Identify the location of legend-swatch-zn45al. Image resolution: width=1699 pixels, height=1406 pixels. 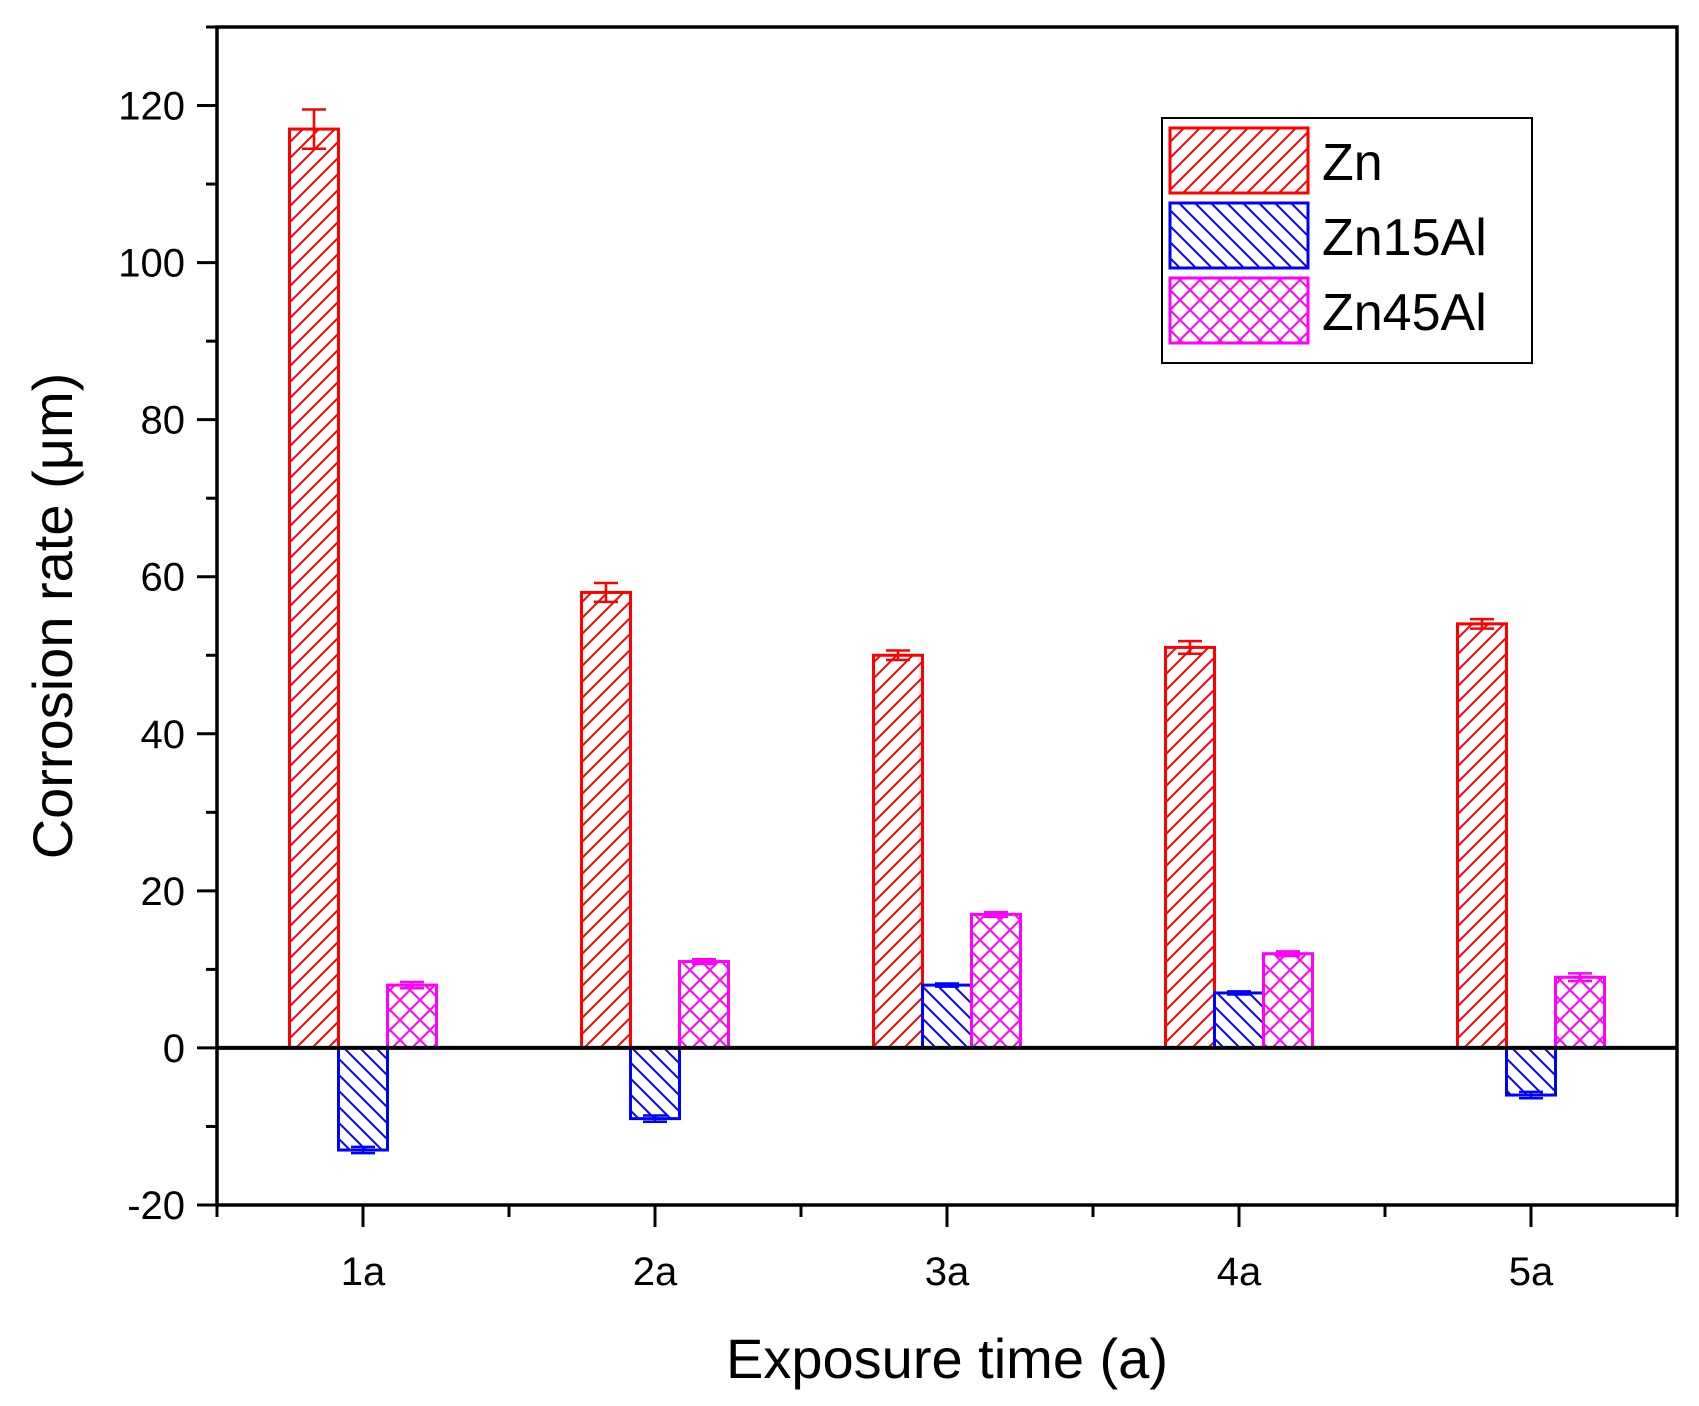
(1239, 310).